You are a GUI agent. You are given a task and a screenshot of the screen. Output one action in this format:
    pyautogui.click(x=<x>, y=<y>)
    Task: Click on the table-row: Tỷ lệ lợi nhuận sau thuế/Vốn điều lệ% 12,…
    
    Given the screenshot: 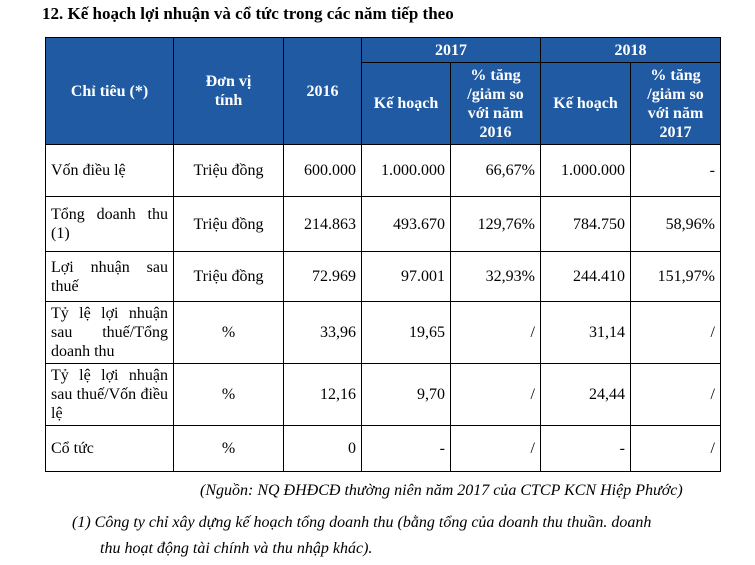 What is the action you would take?
    pyautogui.click(x=383, y=394)
    